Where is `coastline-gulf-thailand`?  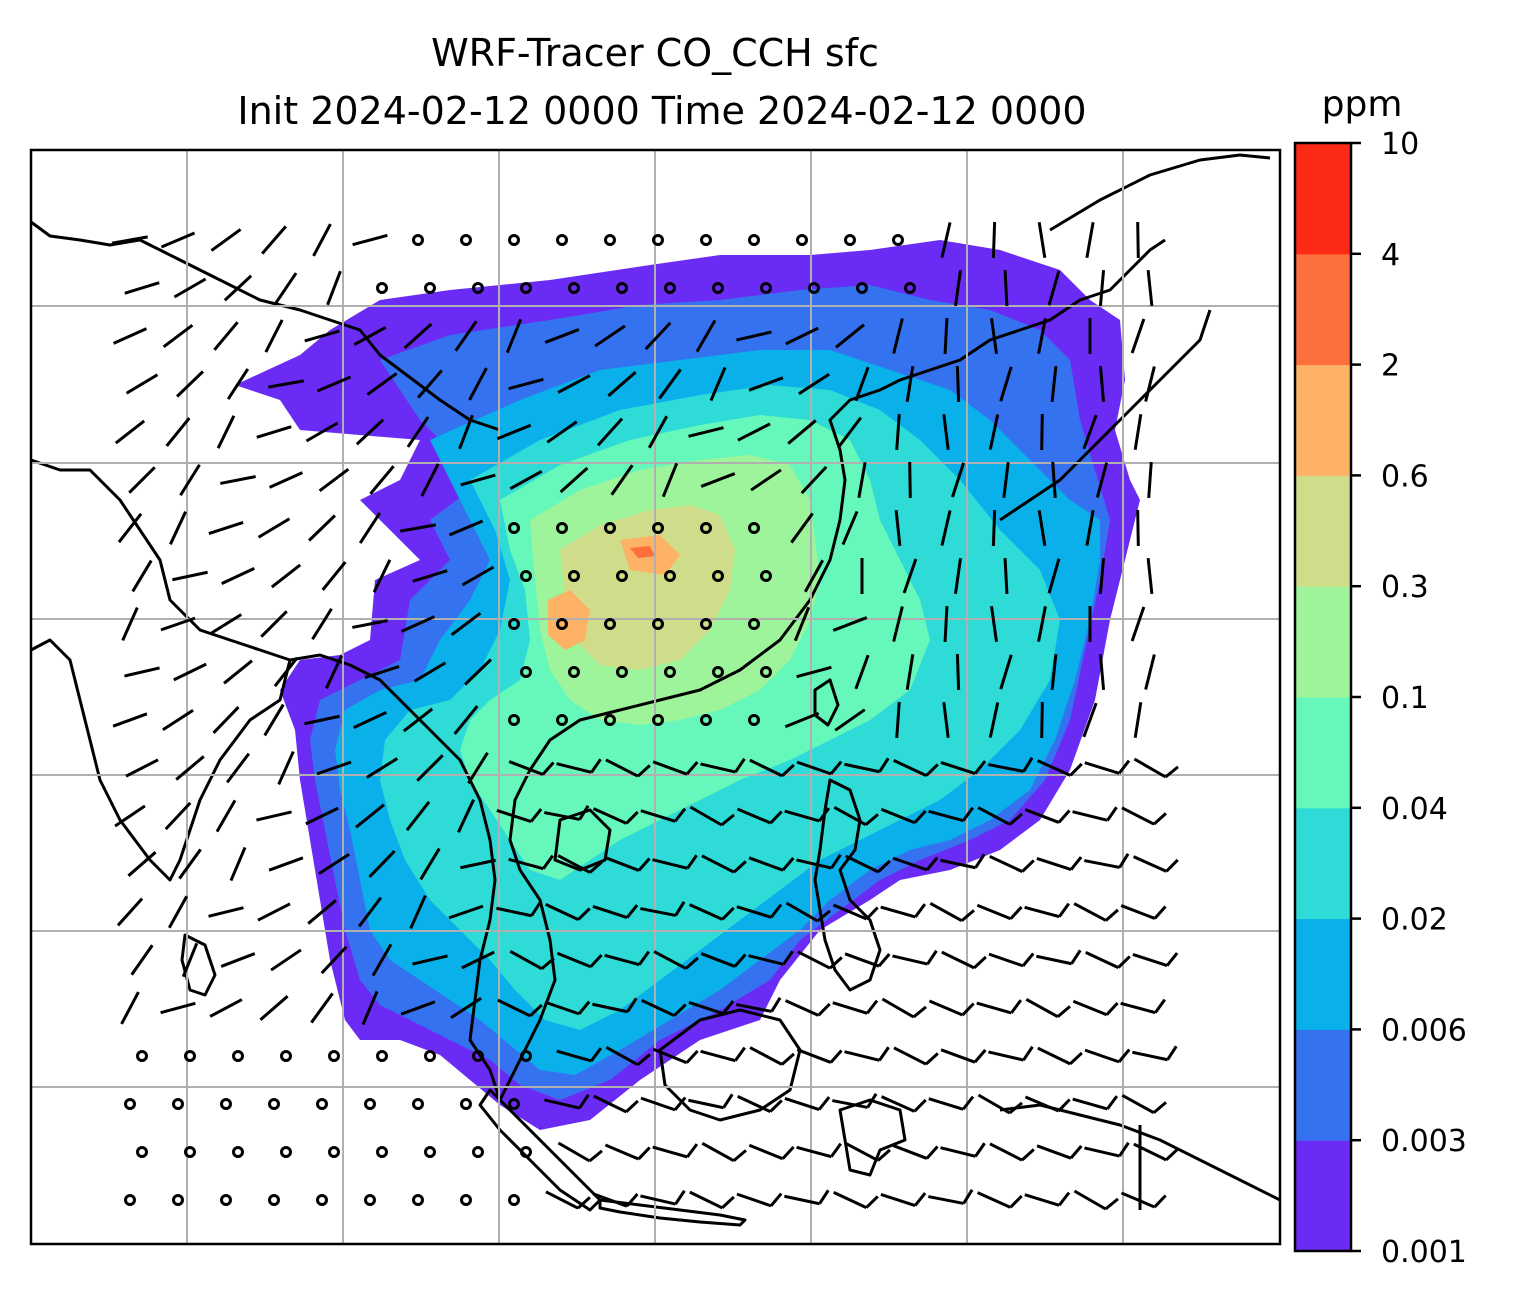 coastline-gulf-thailand is located at coordinates (582, 840).